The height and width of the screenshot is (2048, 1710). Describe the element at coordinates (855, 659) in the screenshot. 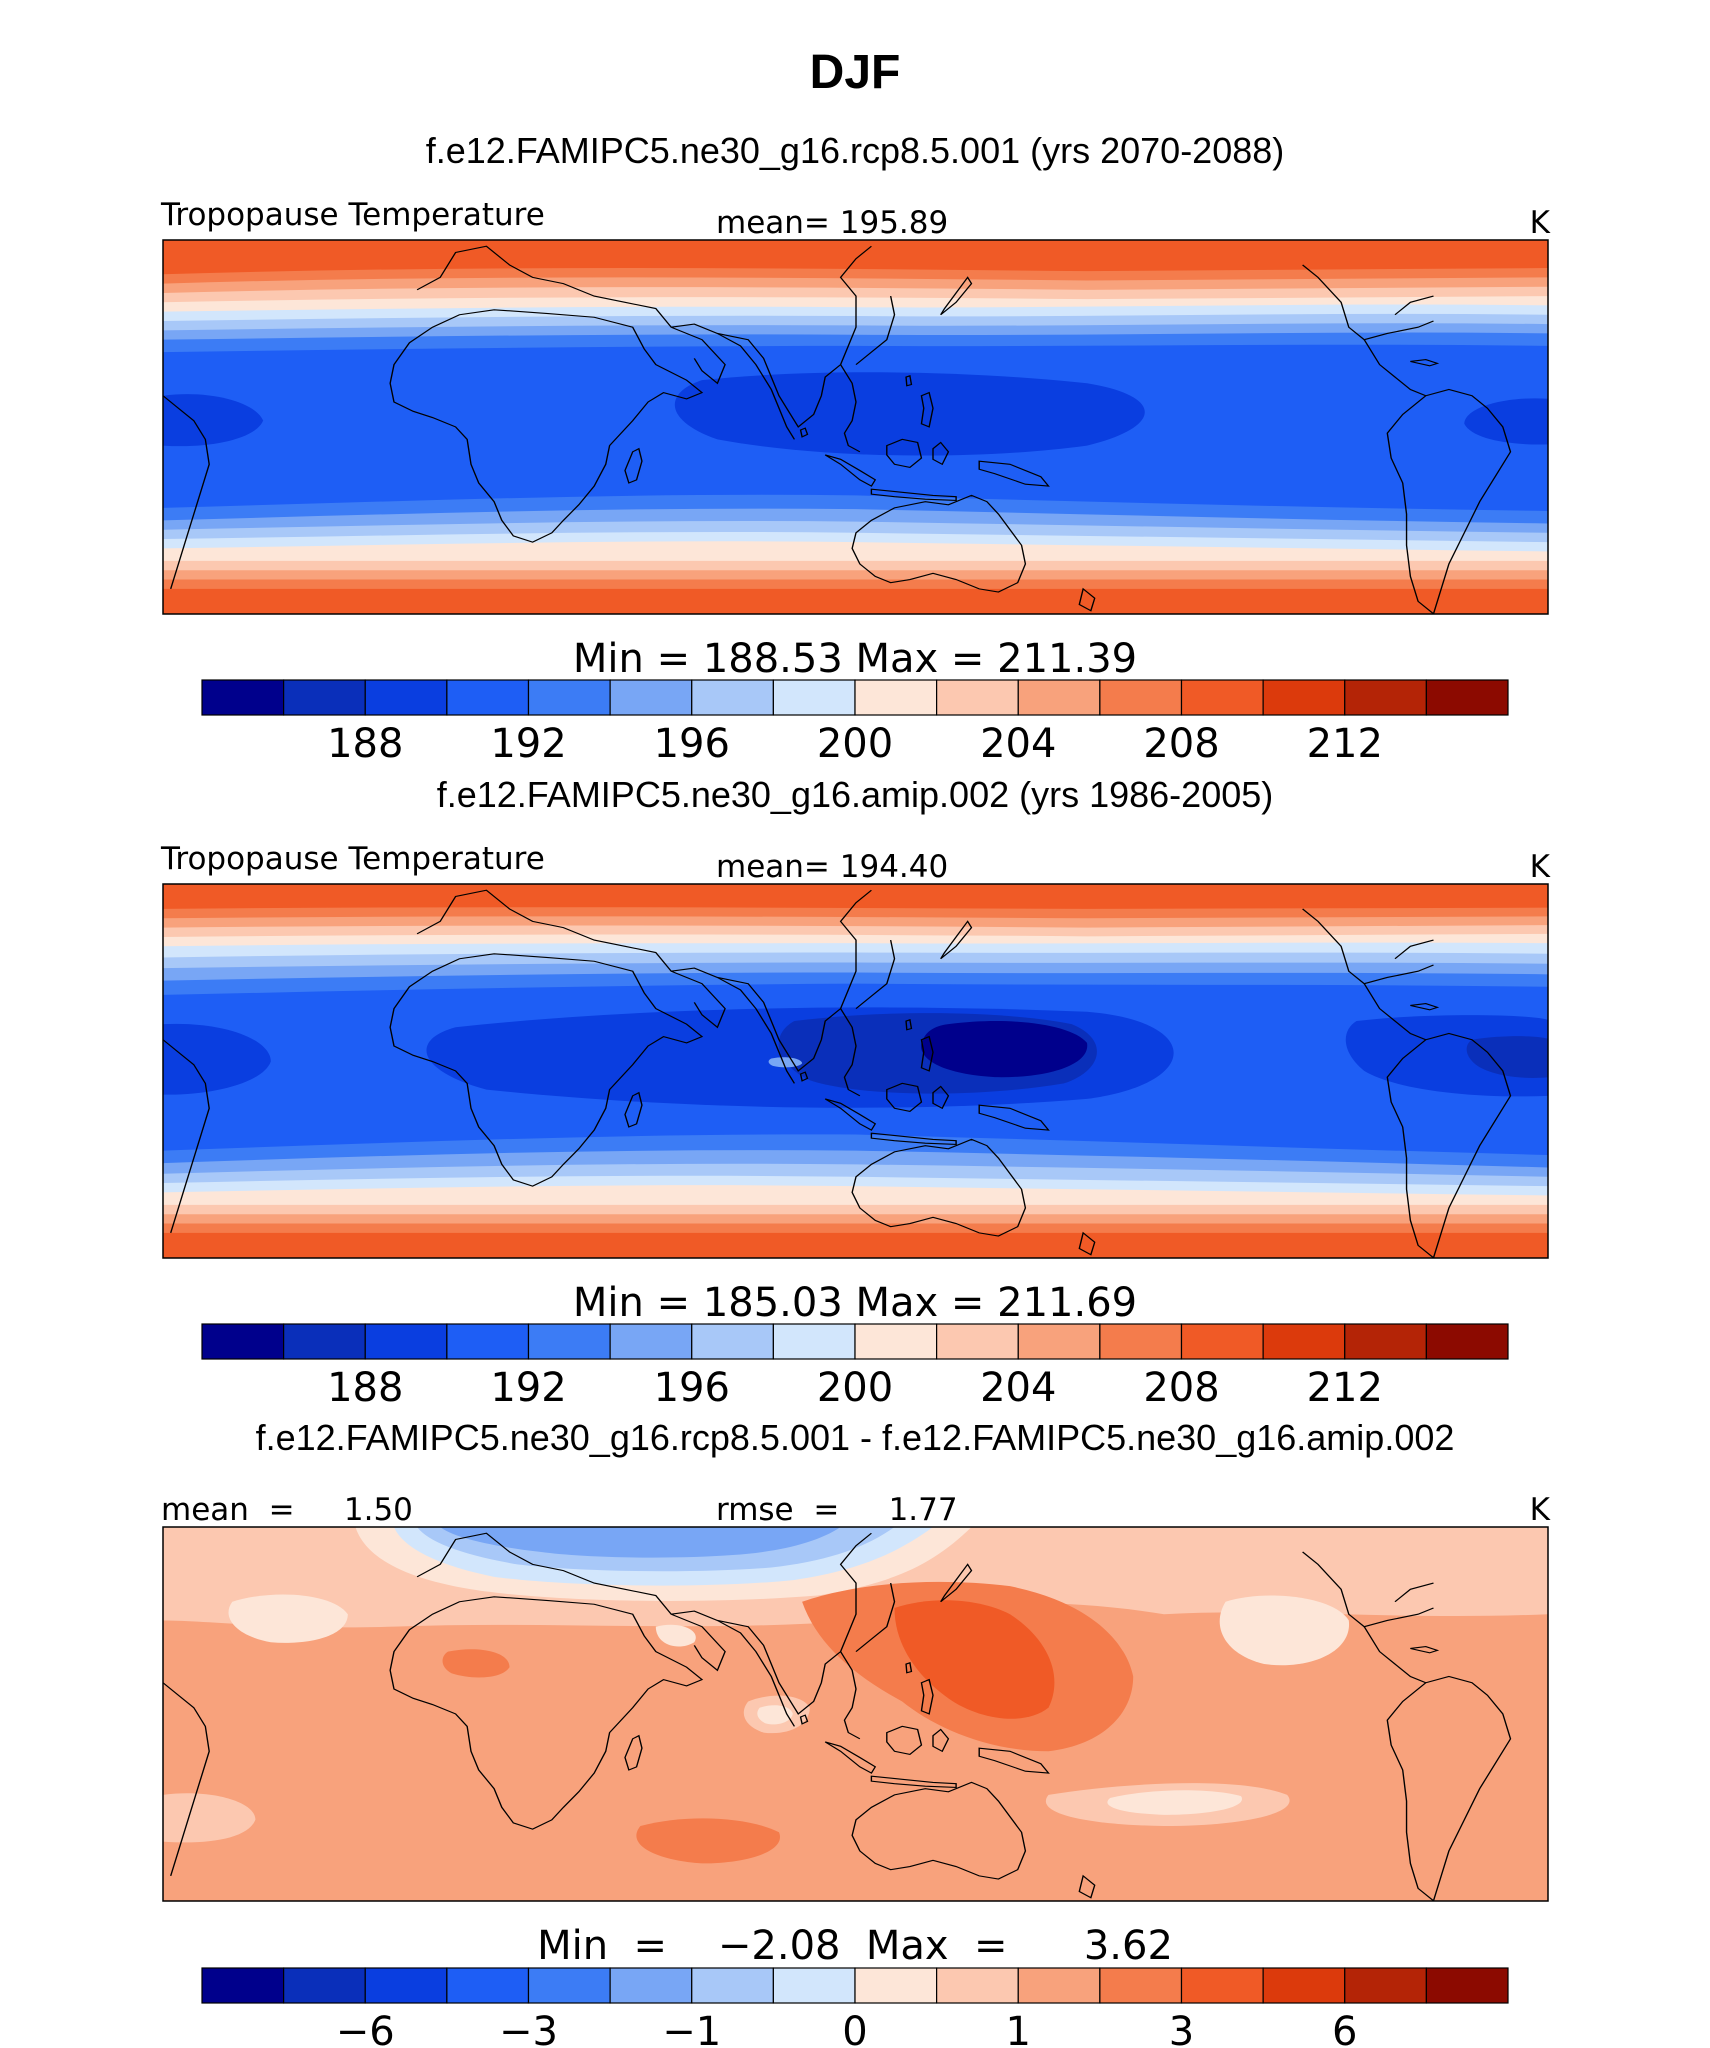

I see `panel-1-range: Min = 188.53 Max = 211.39` at that location.